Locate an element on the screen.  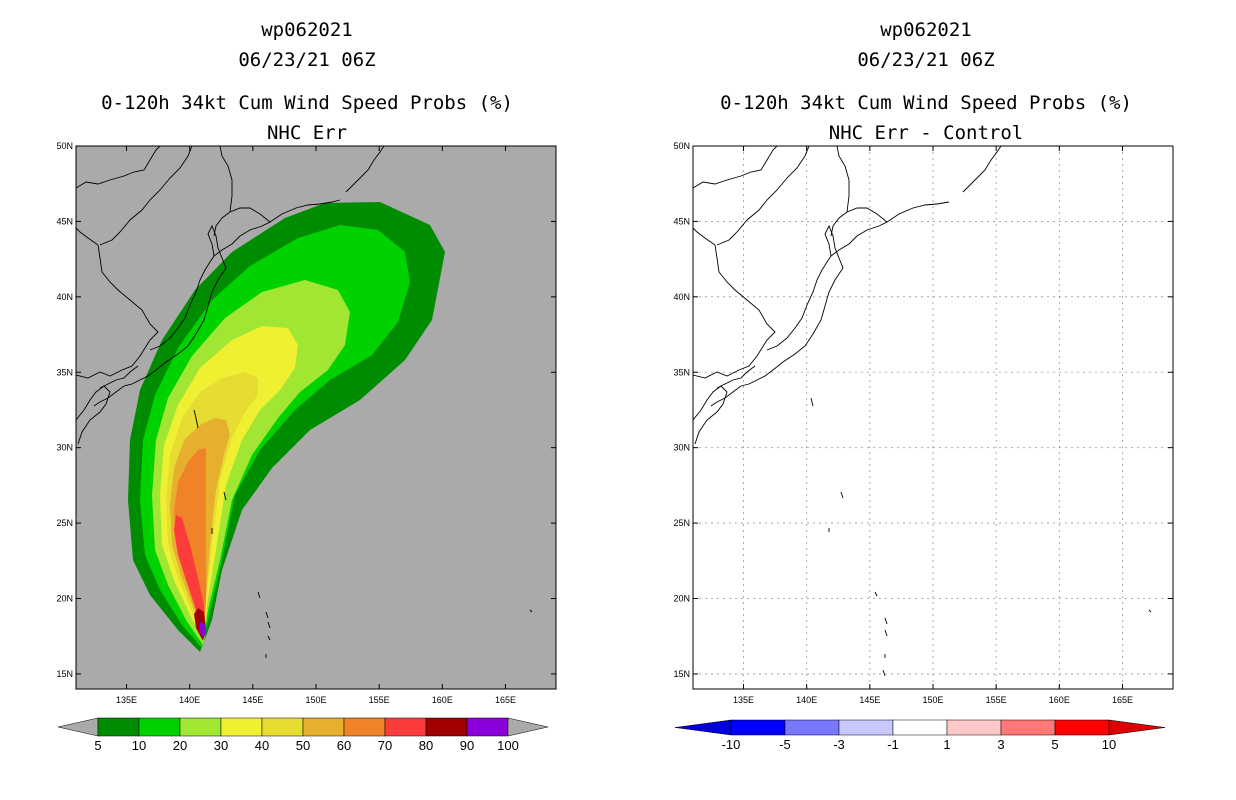
colorbar-label: -1 is located at coordinates (893, 744).